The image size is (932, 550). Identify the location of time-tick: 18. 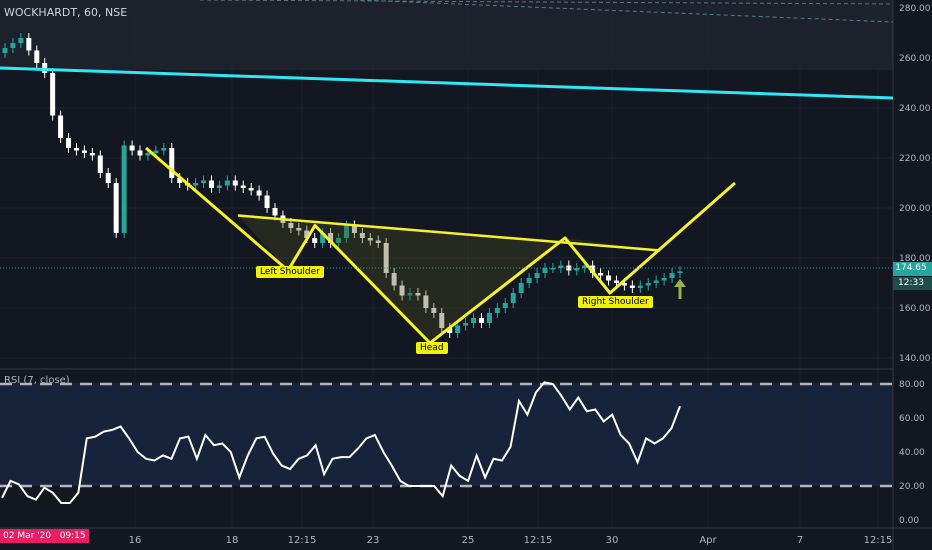
(232, 540).